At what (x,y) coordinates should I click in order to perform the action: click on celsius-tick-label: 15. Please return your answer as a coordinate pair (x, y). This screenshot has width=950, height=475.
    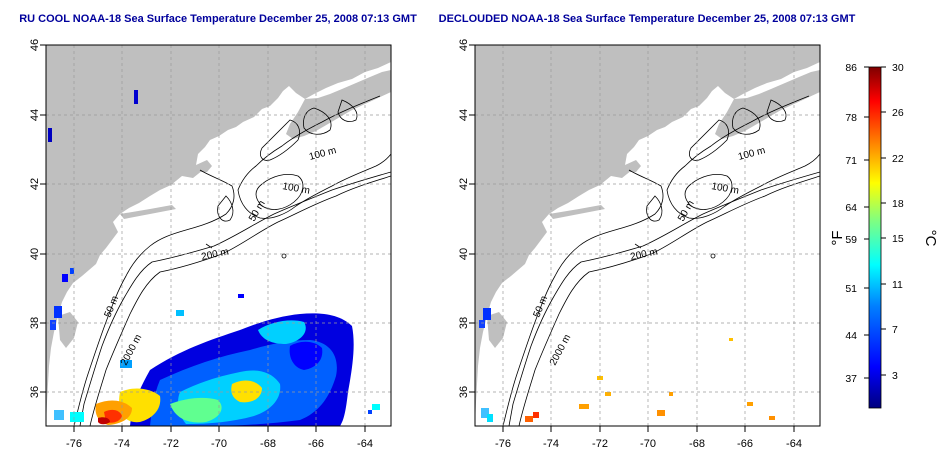
    Looking at the image, I should click on (898, 239).